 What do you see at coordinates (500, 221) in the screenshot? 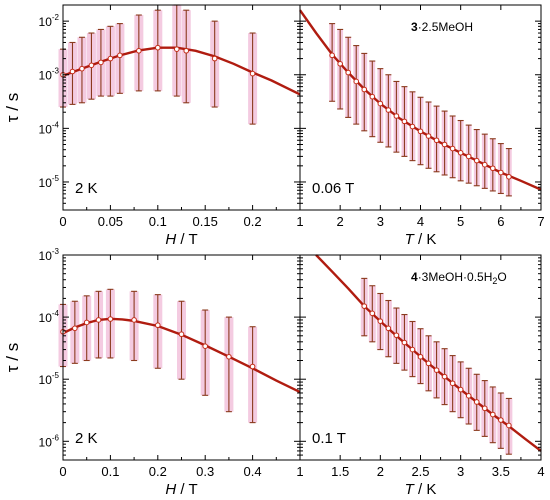
I see `x-tick-label: 6` at bounding box center [500, 221].